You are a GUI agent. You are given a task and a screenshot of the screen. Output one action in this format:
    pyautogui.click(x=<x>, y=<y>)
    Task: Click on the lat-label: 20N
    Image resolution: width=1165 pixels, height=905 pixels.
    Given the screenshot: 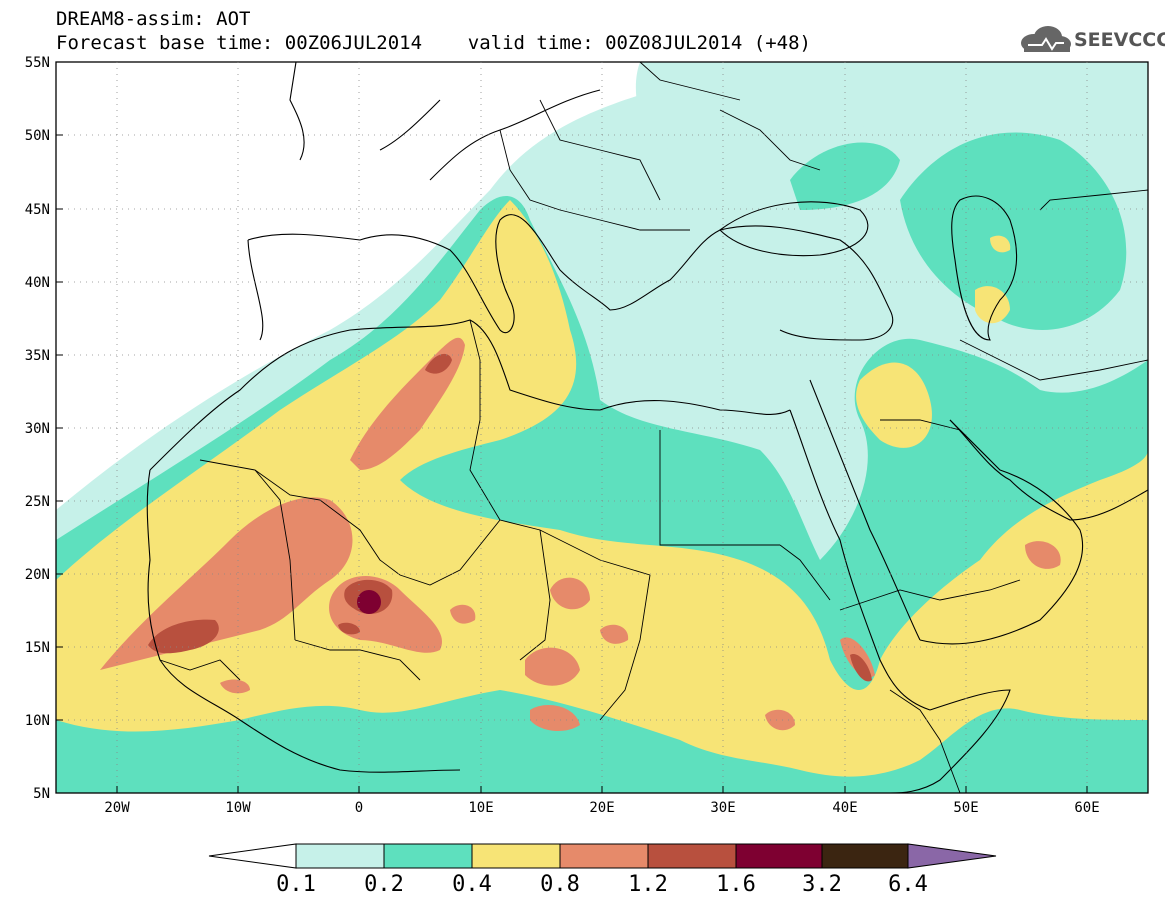 What is the action you would take?
    pyautogui.click(x=37, y=575)
    